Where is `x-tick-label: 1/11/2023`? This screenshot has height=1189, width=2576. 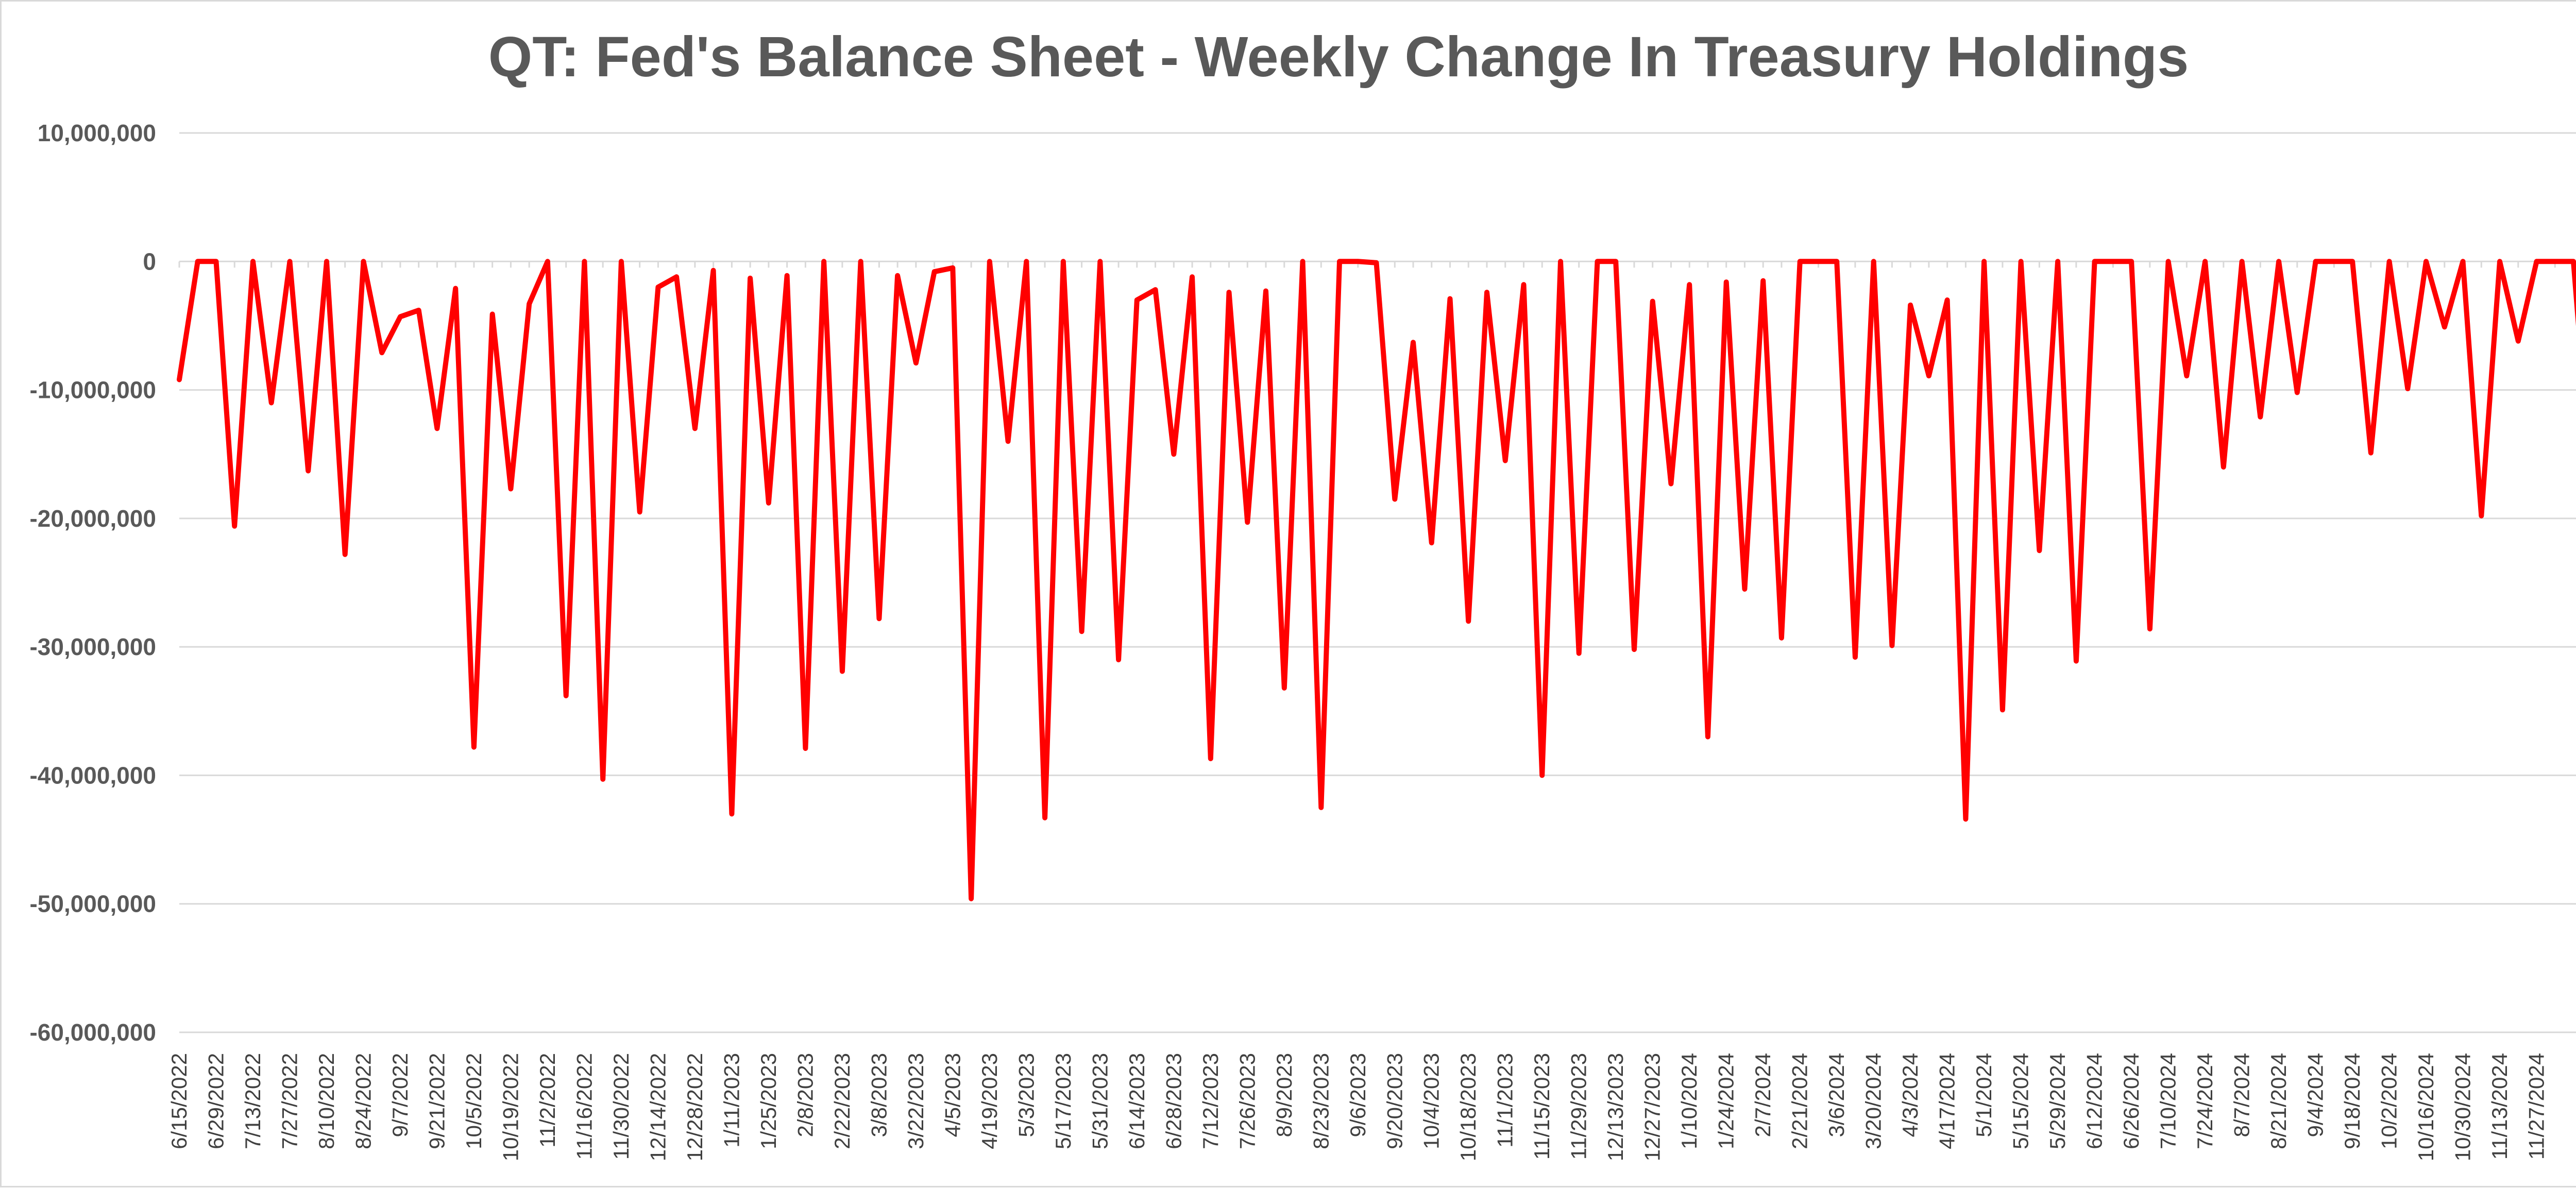
x-tick-label: 1/11/2023 is located at coordinates (731, 1101).